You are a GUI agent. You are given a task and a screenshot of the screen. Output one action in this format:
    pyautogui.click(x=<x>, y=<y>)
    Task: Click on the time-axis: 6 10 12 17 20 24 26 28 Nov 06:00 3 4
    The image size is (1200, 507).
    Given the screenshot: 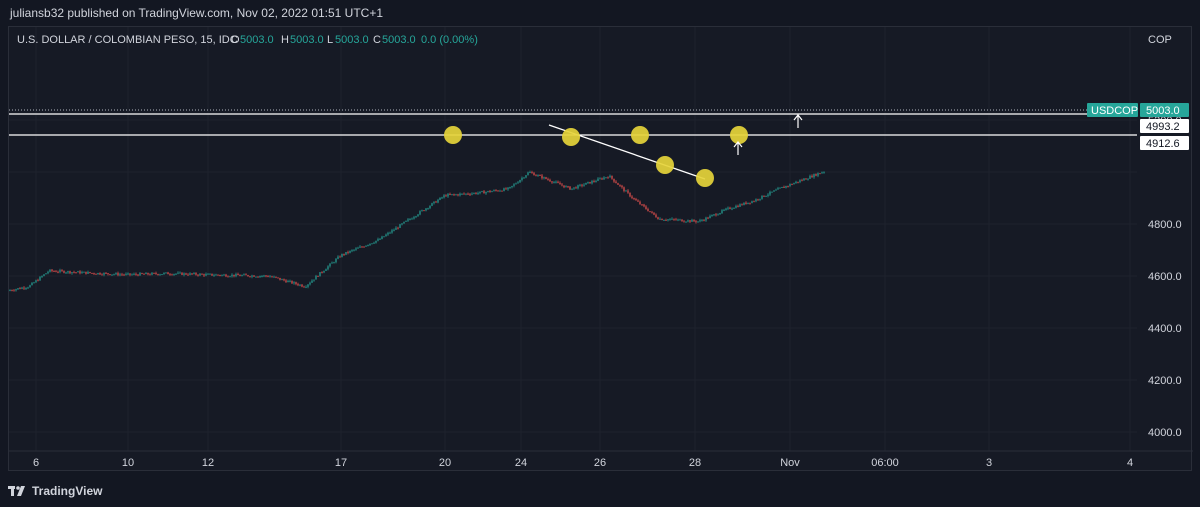 What is the action you would take?
    pyautogui.click(x=601, y=459)
    